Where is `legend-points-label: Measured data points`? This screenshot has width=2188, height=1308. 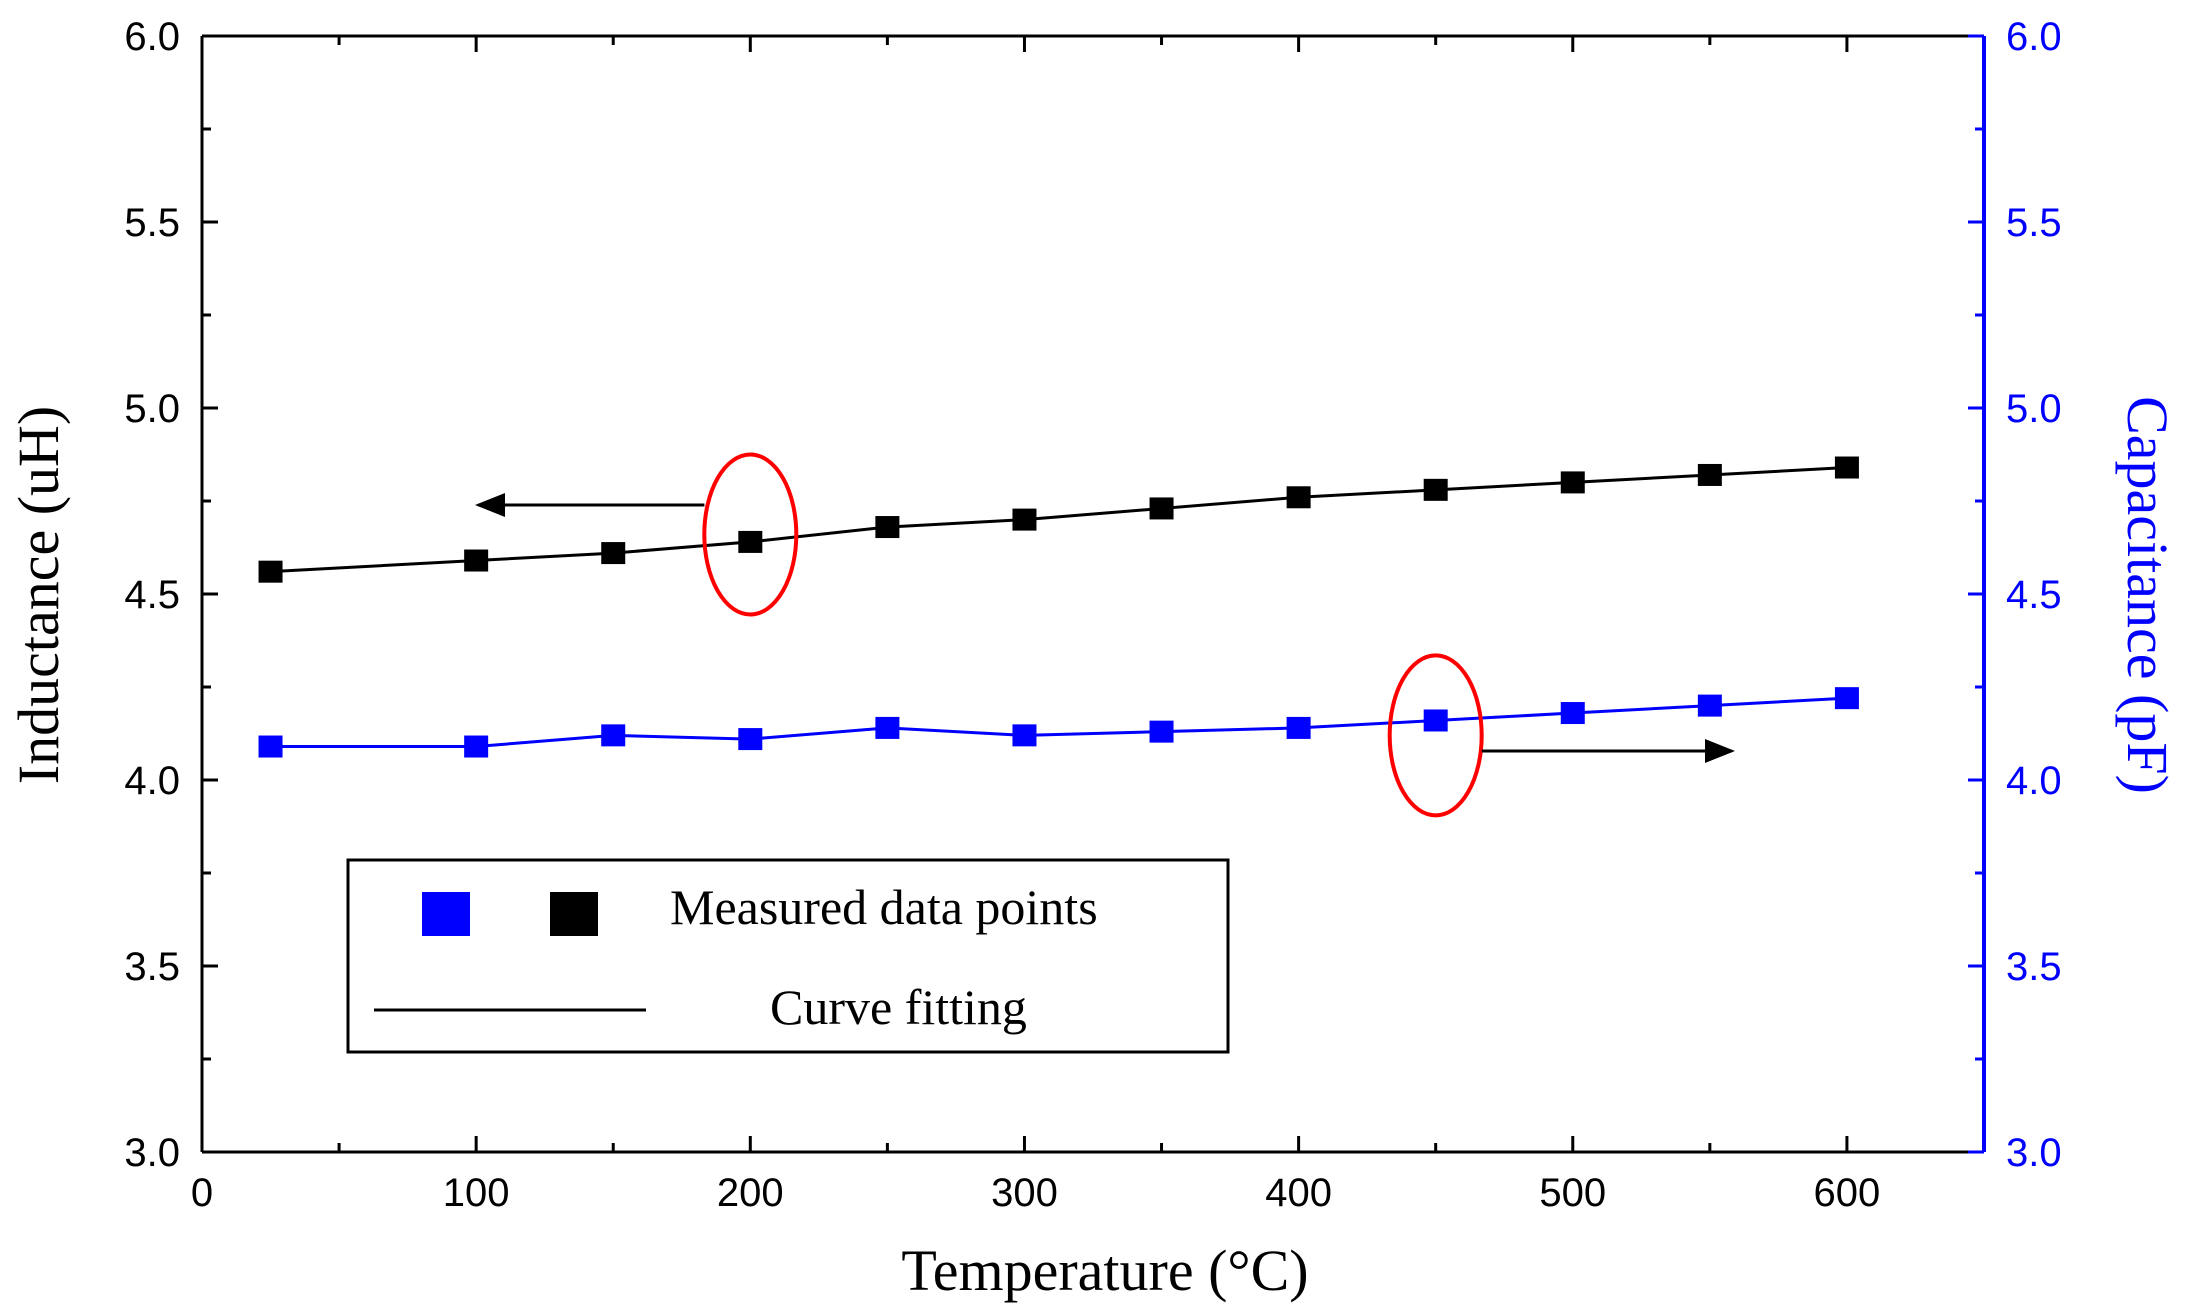 legend-points-label: Measured data points is located at coordinates (884, 907).